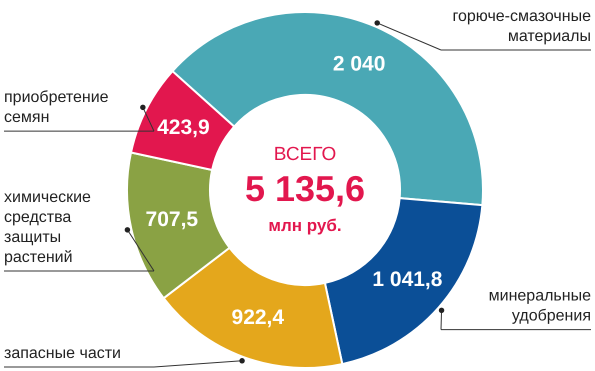 The image size is (595, 371). Describe the element at coordinates (258, 318) in the screenshot. I see `data-label: 922,4` at that location.